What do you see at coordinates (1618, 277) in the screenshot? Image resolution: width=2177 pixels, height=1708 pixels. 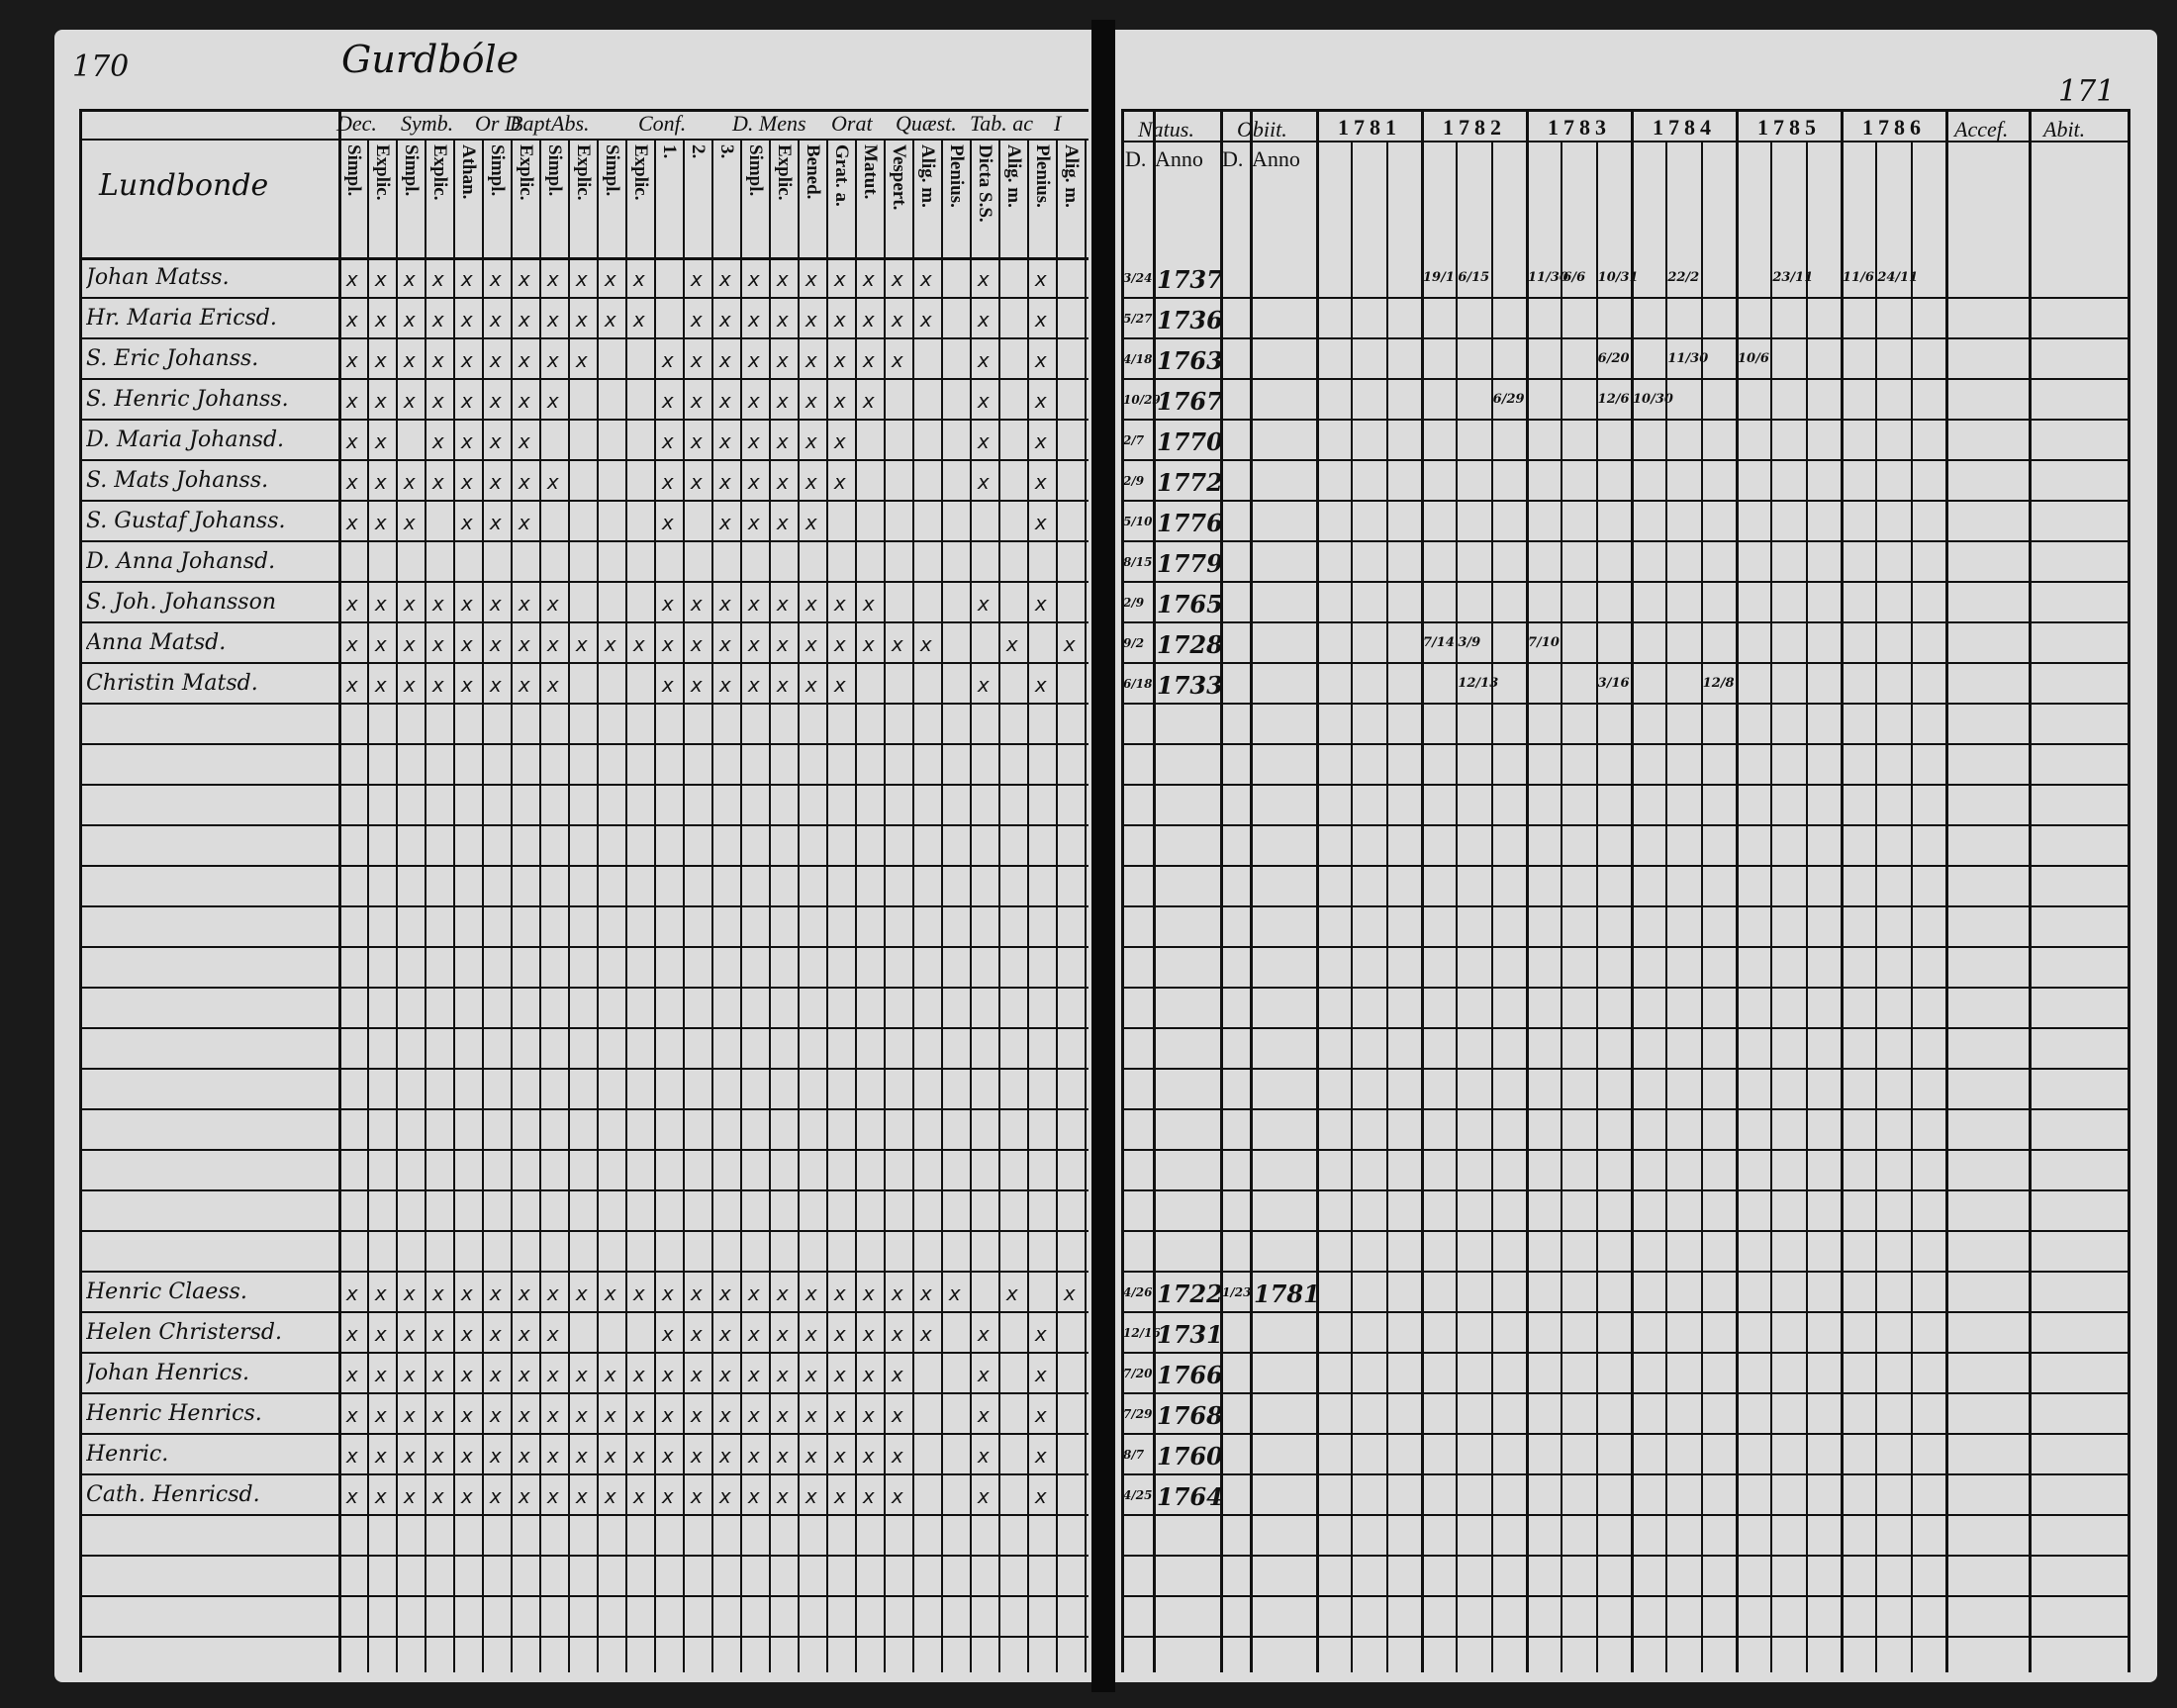 I see `attendance-entry: 10/31` at bounding box center [1618, 277].